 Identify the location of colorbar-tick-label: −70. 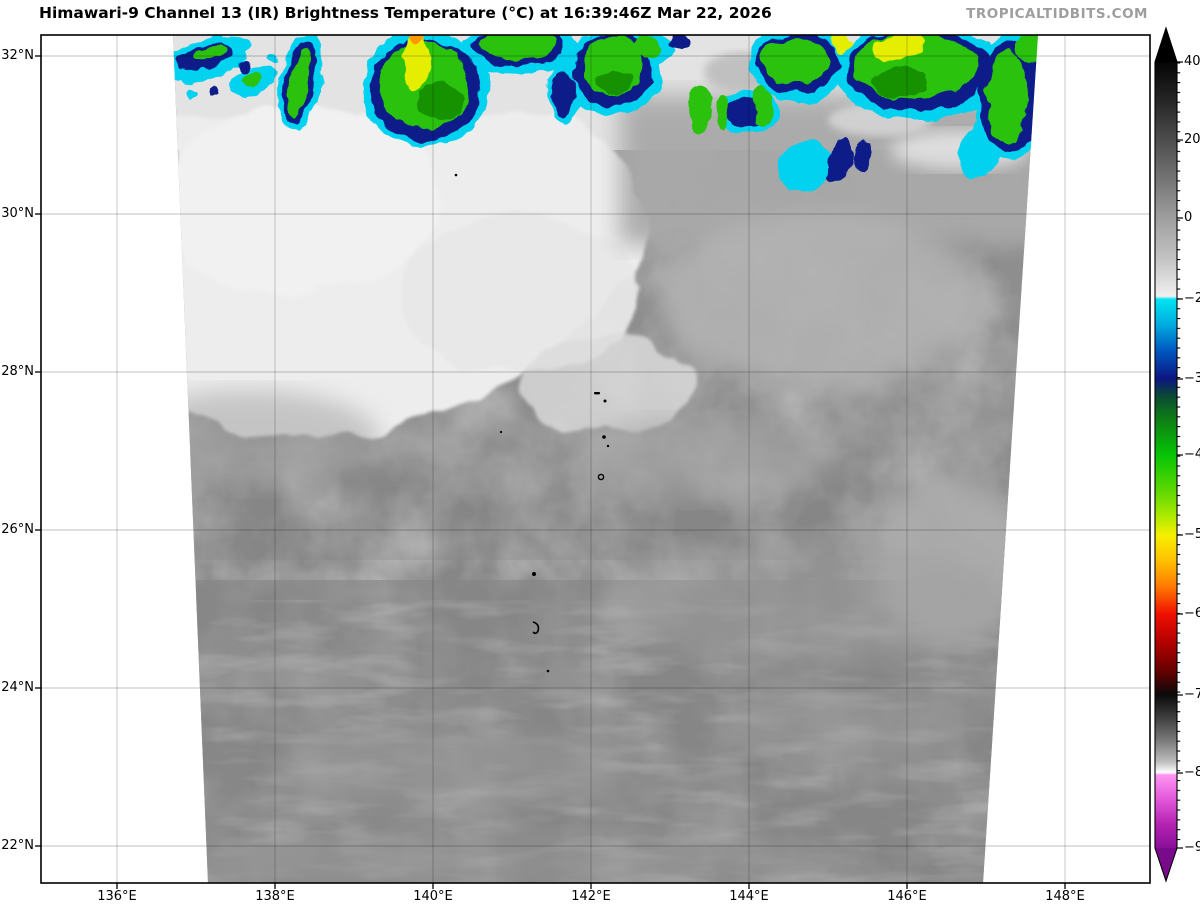
(1192, 694).